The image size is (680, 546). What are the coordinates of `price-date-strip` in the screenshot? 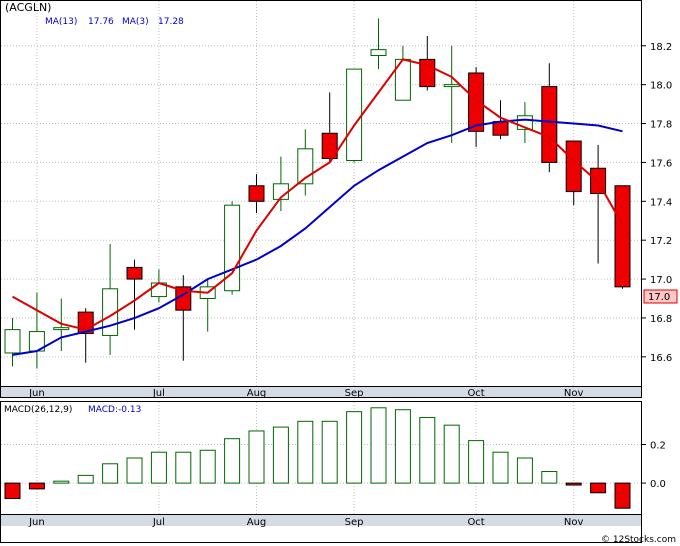 It's located at (321, 391).